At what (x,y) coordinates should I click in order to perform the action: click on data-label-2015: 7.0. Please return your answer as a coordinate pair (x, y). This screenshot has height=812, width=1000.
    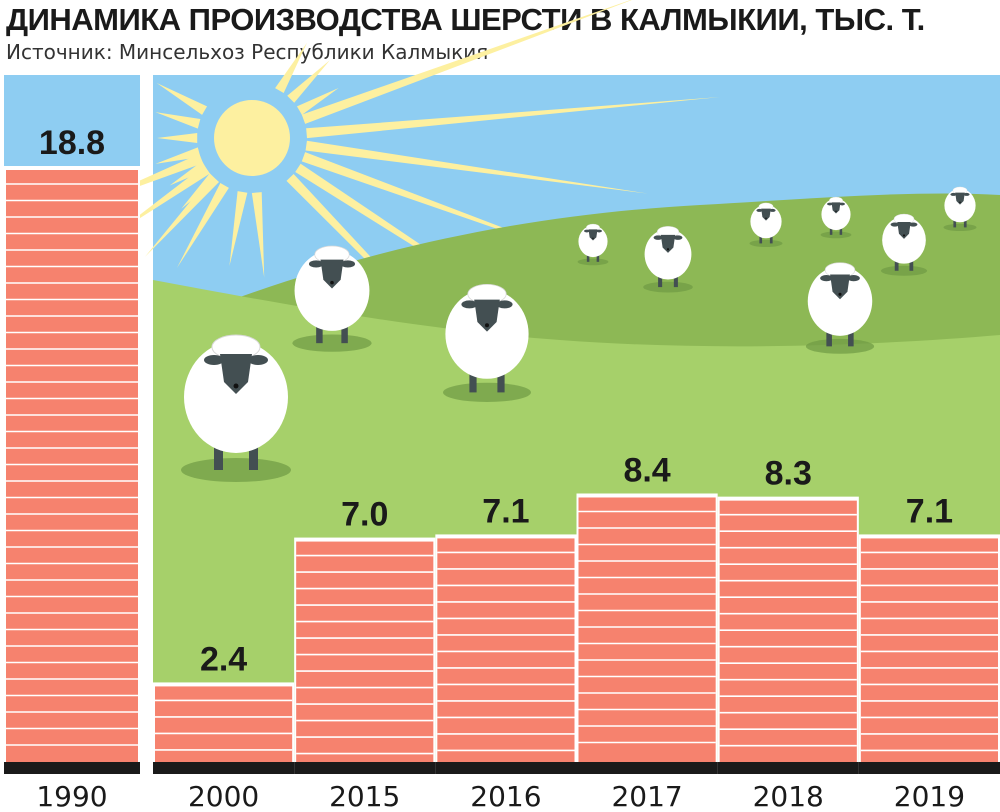
    Looking at the image, I should click on (364, 515).